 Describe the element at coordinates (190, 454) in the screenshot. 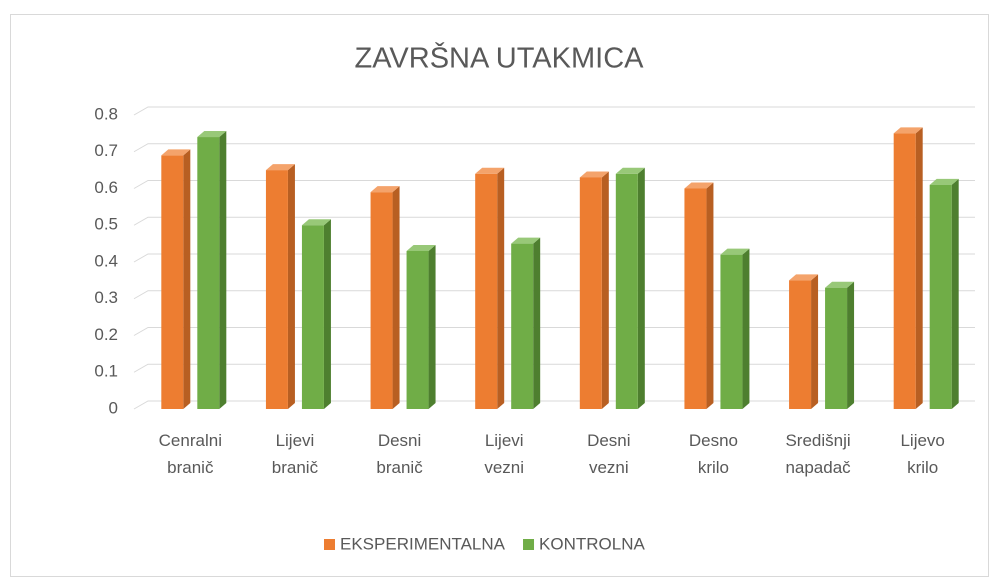

I see `x-tick-label: Cenralni branič` at that location.